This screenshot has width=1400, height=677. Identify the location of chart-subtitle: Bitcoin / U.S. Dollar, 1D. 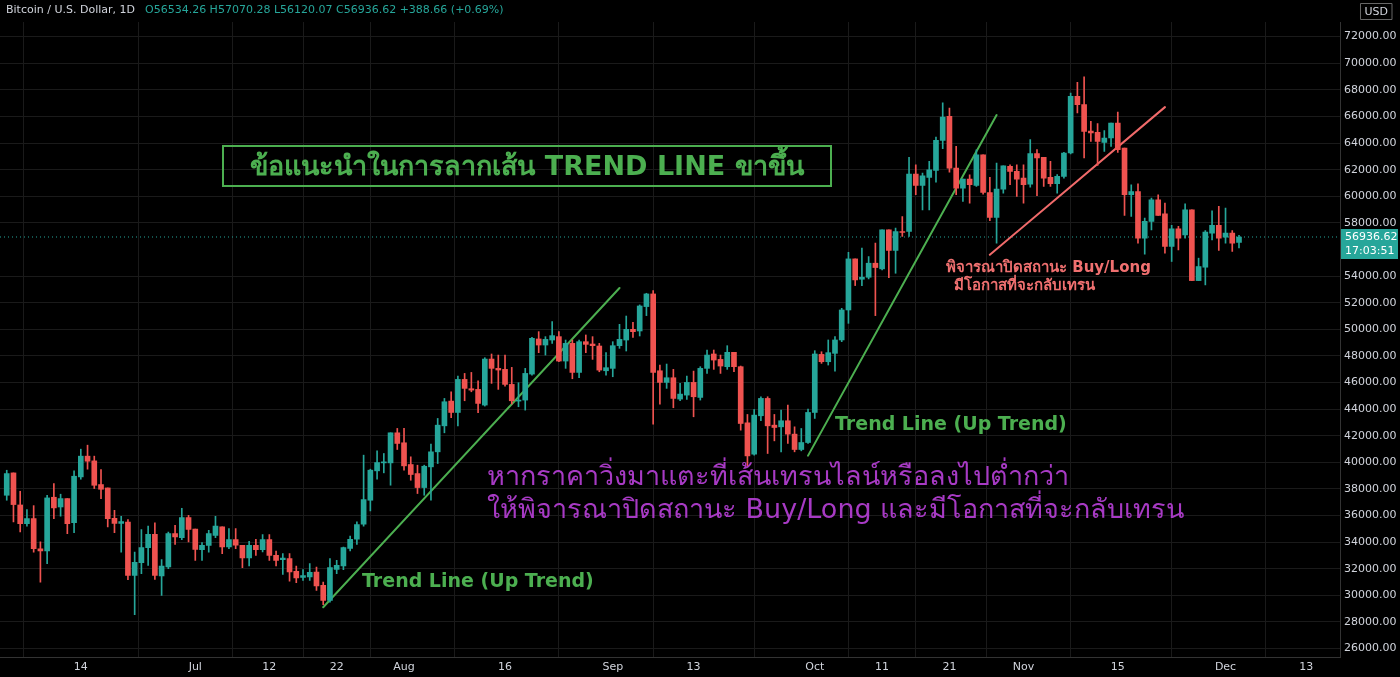
(70, 9).